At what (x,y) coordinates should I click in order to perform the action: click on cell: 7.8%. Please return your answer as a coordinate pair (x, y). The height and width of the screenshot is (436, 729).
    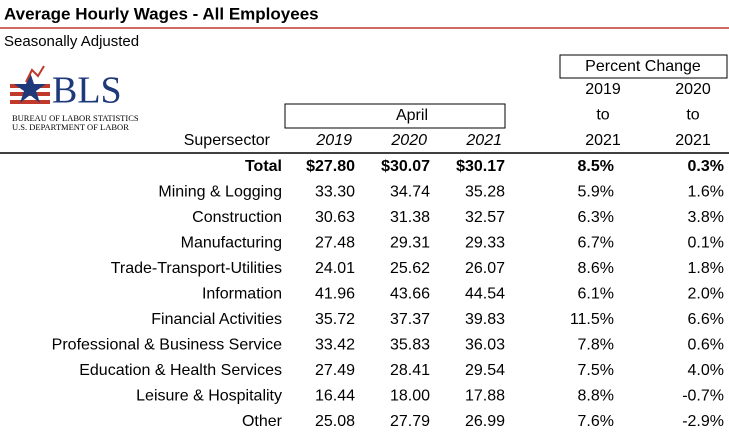
    Looking at the image, I should click on (596, 345).